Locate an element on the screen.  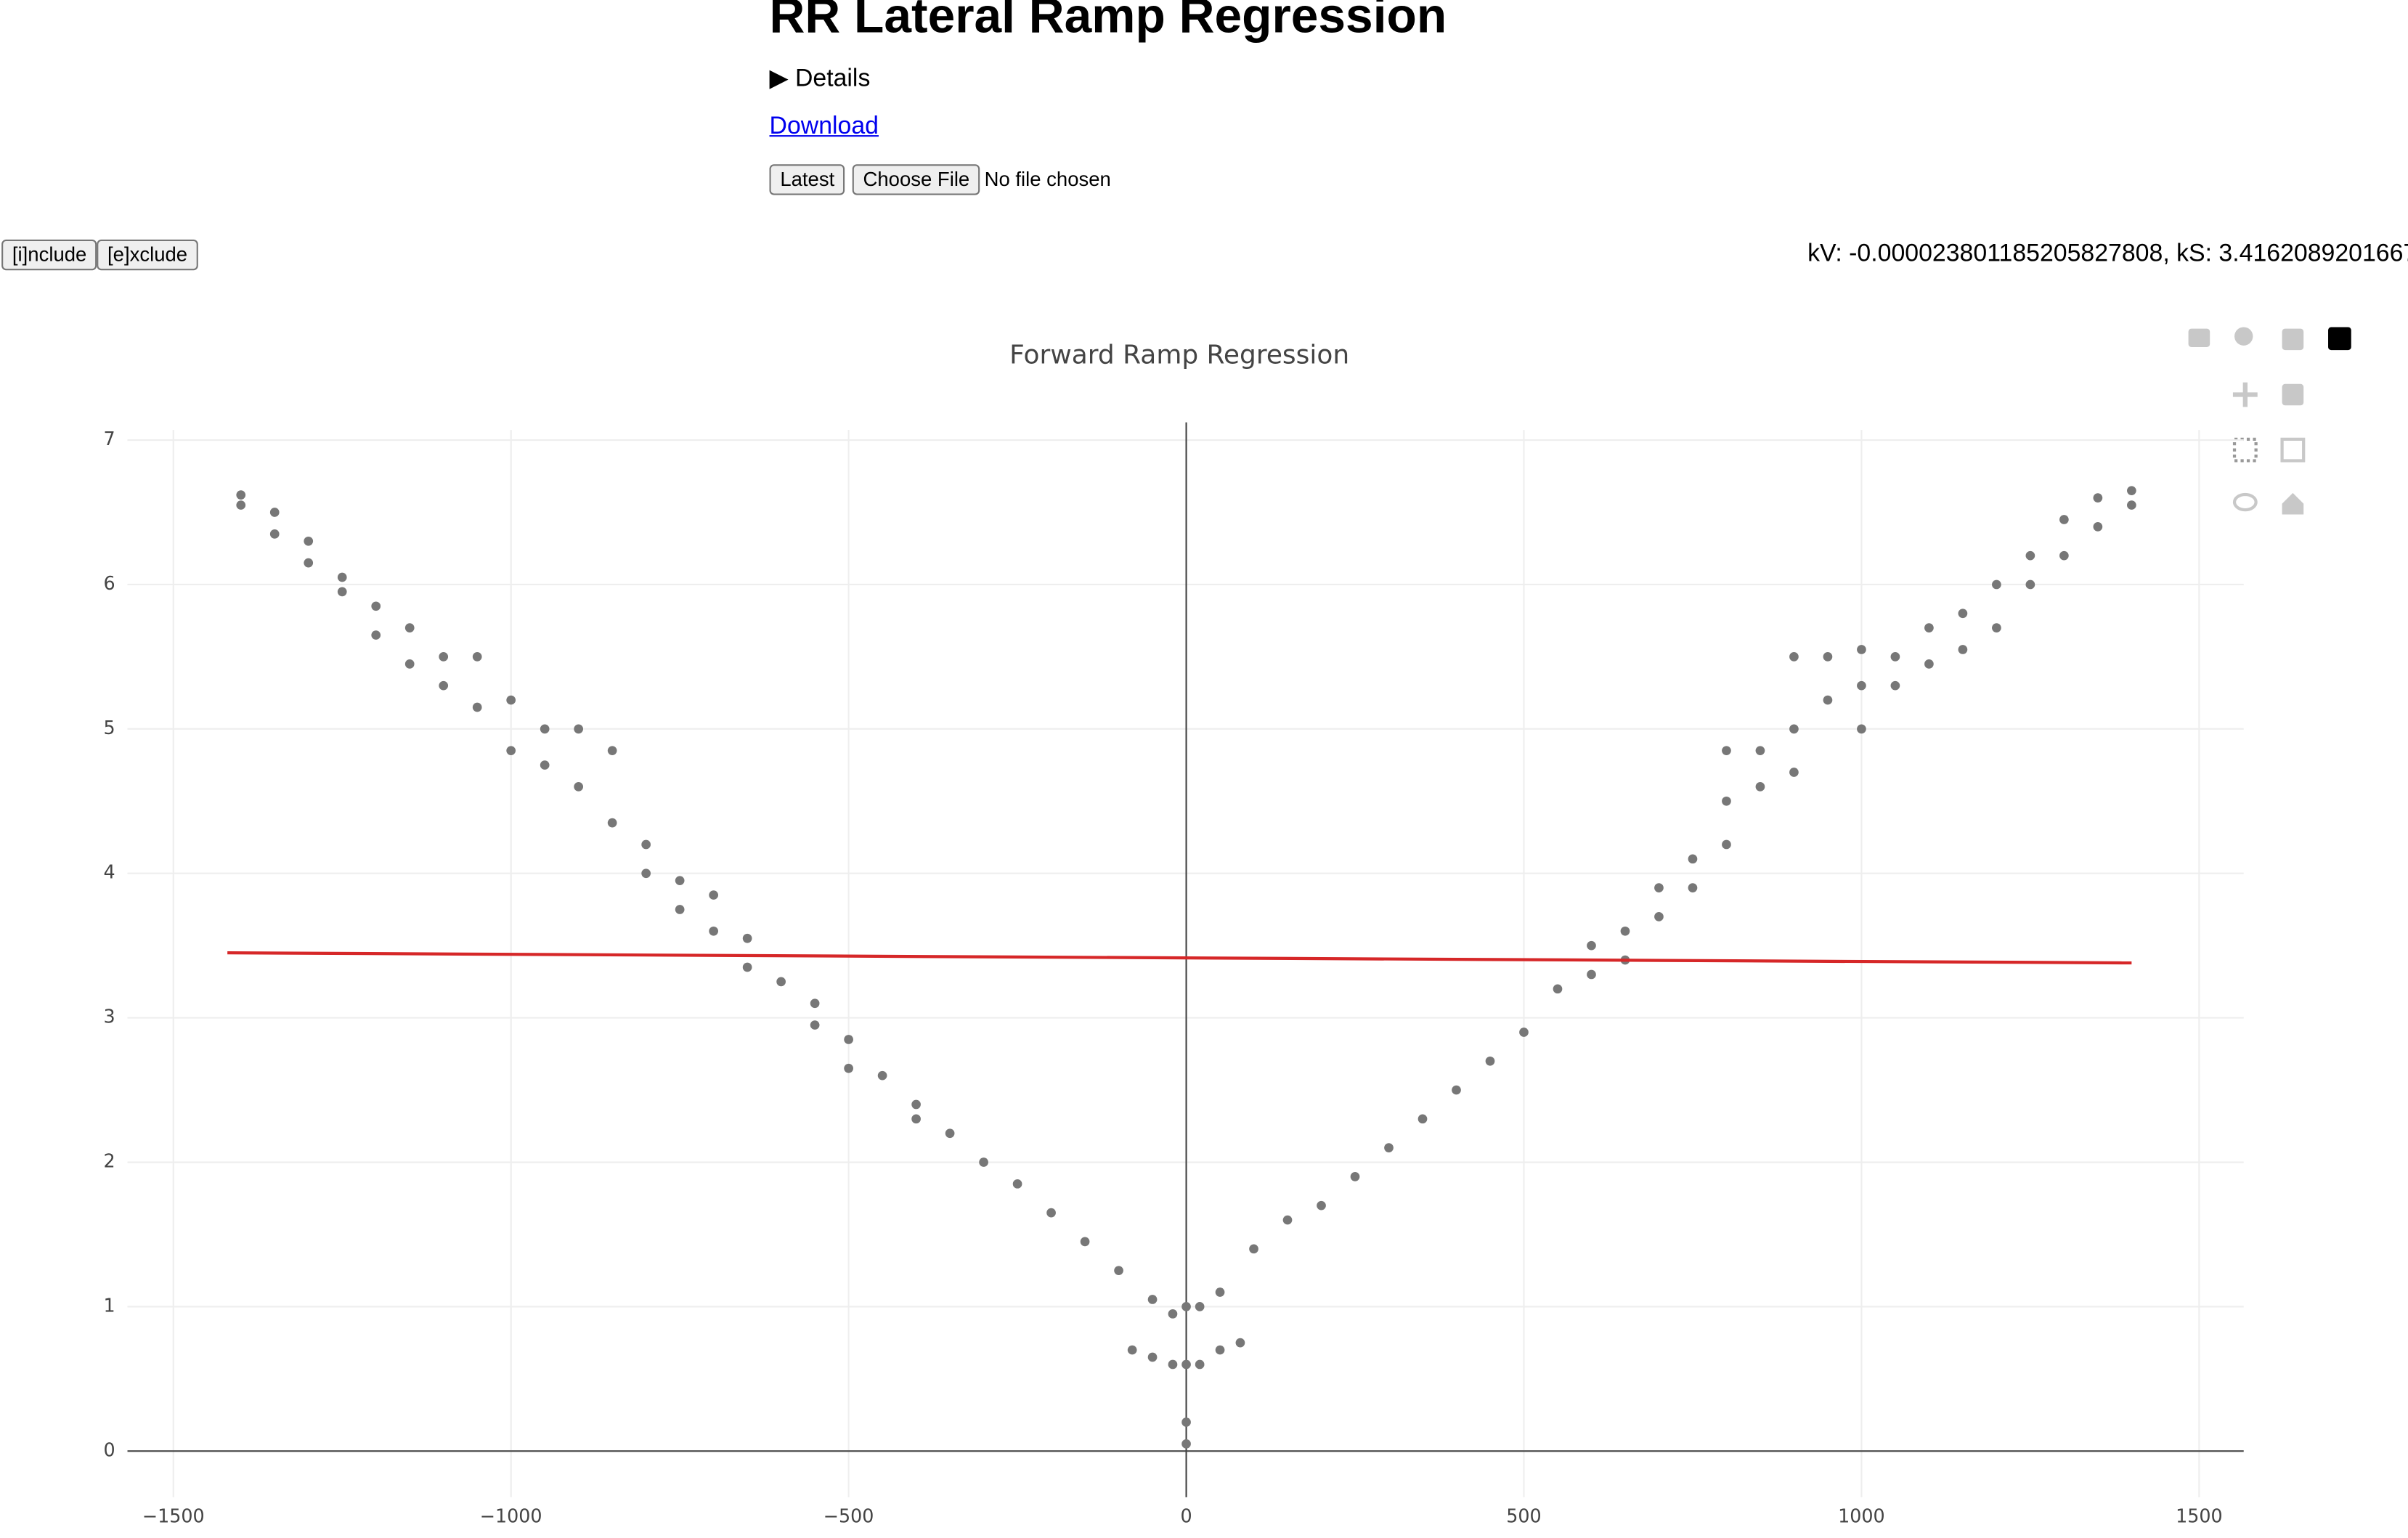
zoom-icon is located at coordinates (2243, 336).